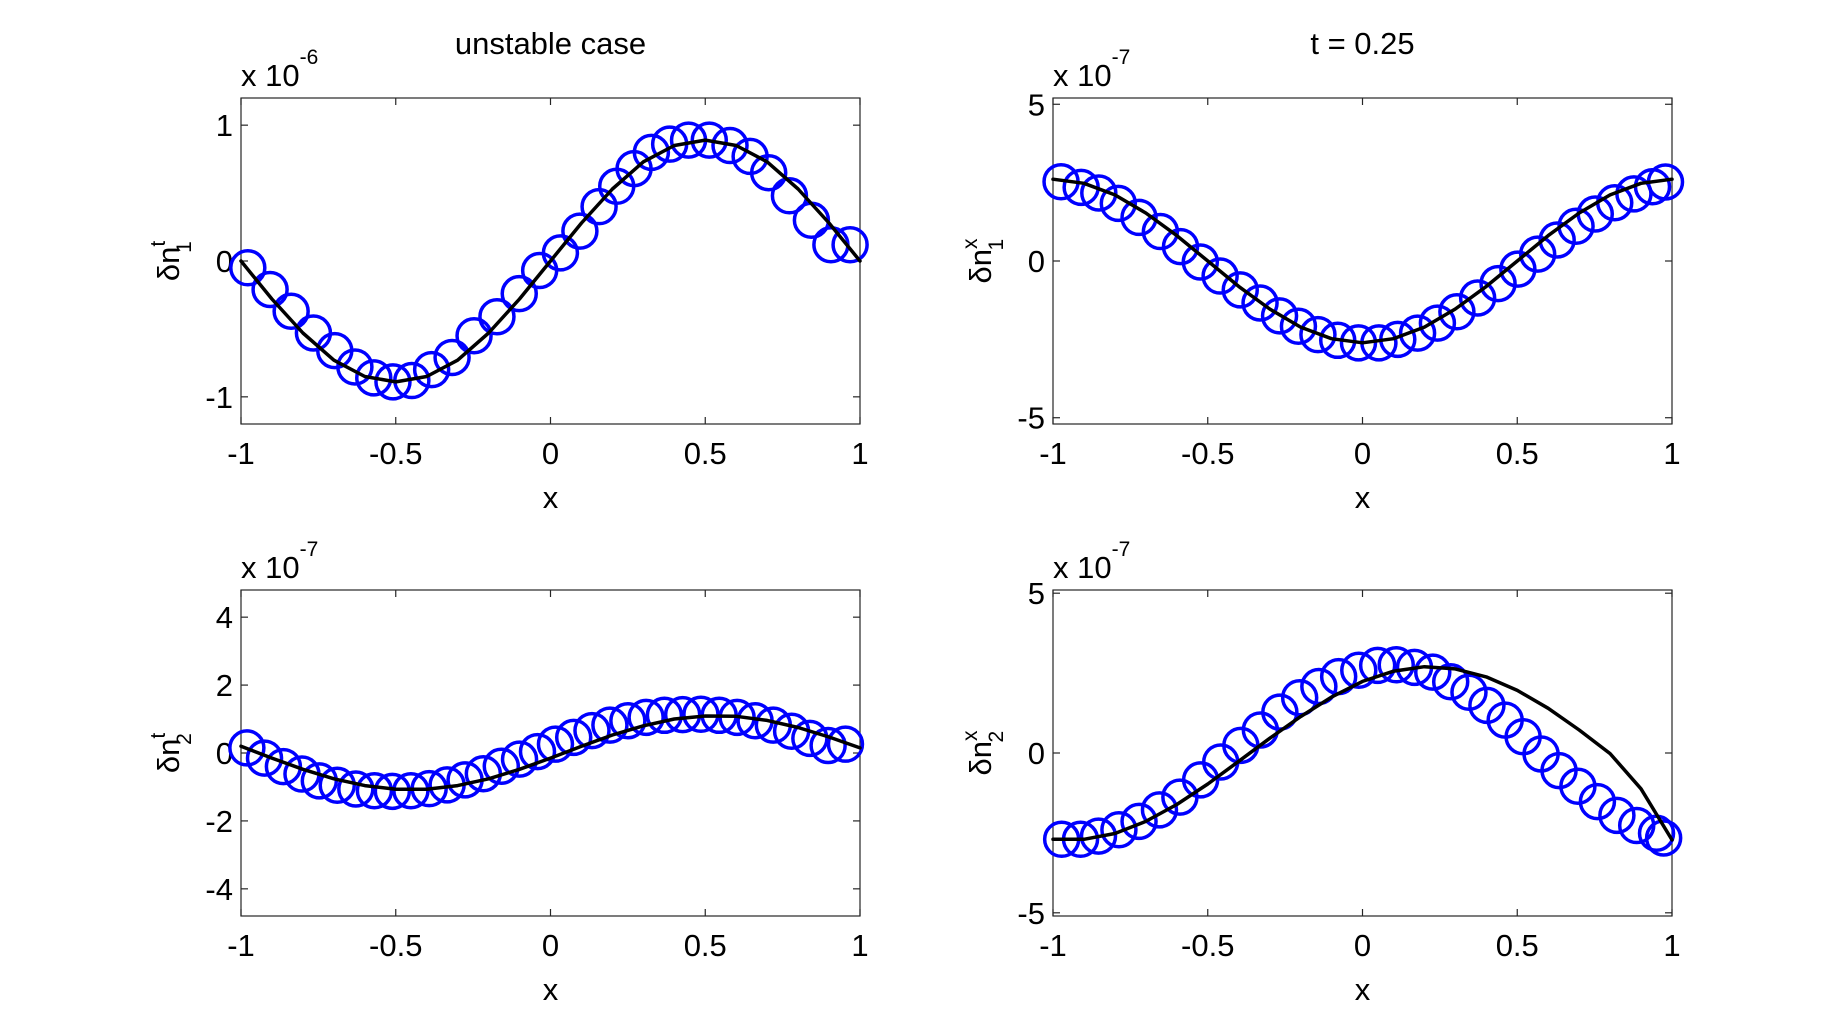 The image size is (1822, 1024). What do you see at coordinates (1362, 43) in the screenshot?
I see `chart-title: t = 0.25` at bounding box center [1362, 43].